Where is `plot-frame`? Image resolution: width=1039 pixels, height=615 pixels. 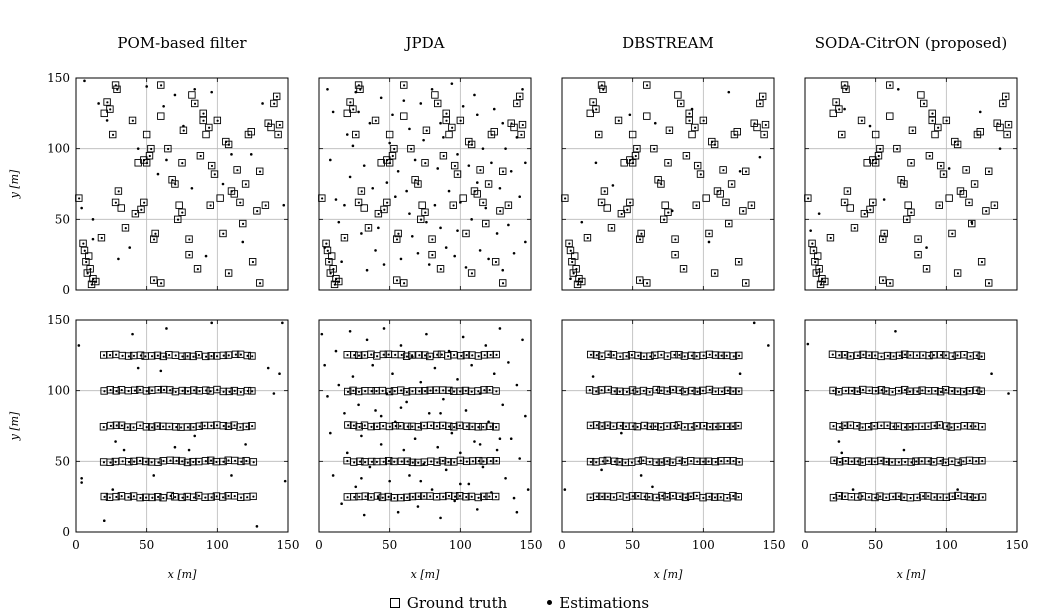 plot-frame is located at coordinates (668, 184).